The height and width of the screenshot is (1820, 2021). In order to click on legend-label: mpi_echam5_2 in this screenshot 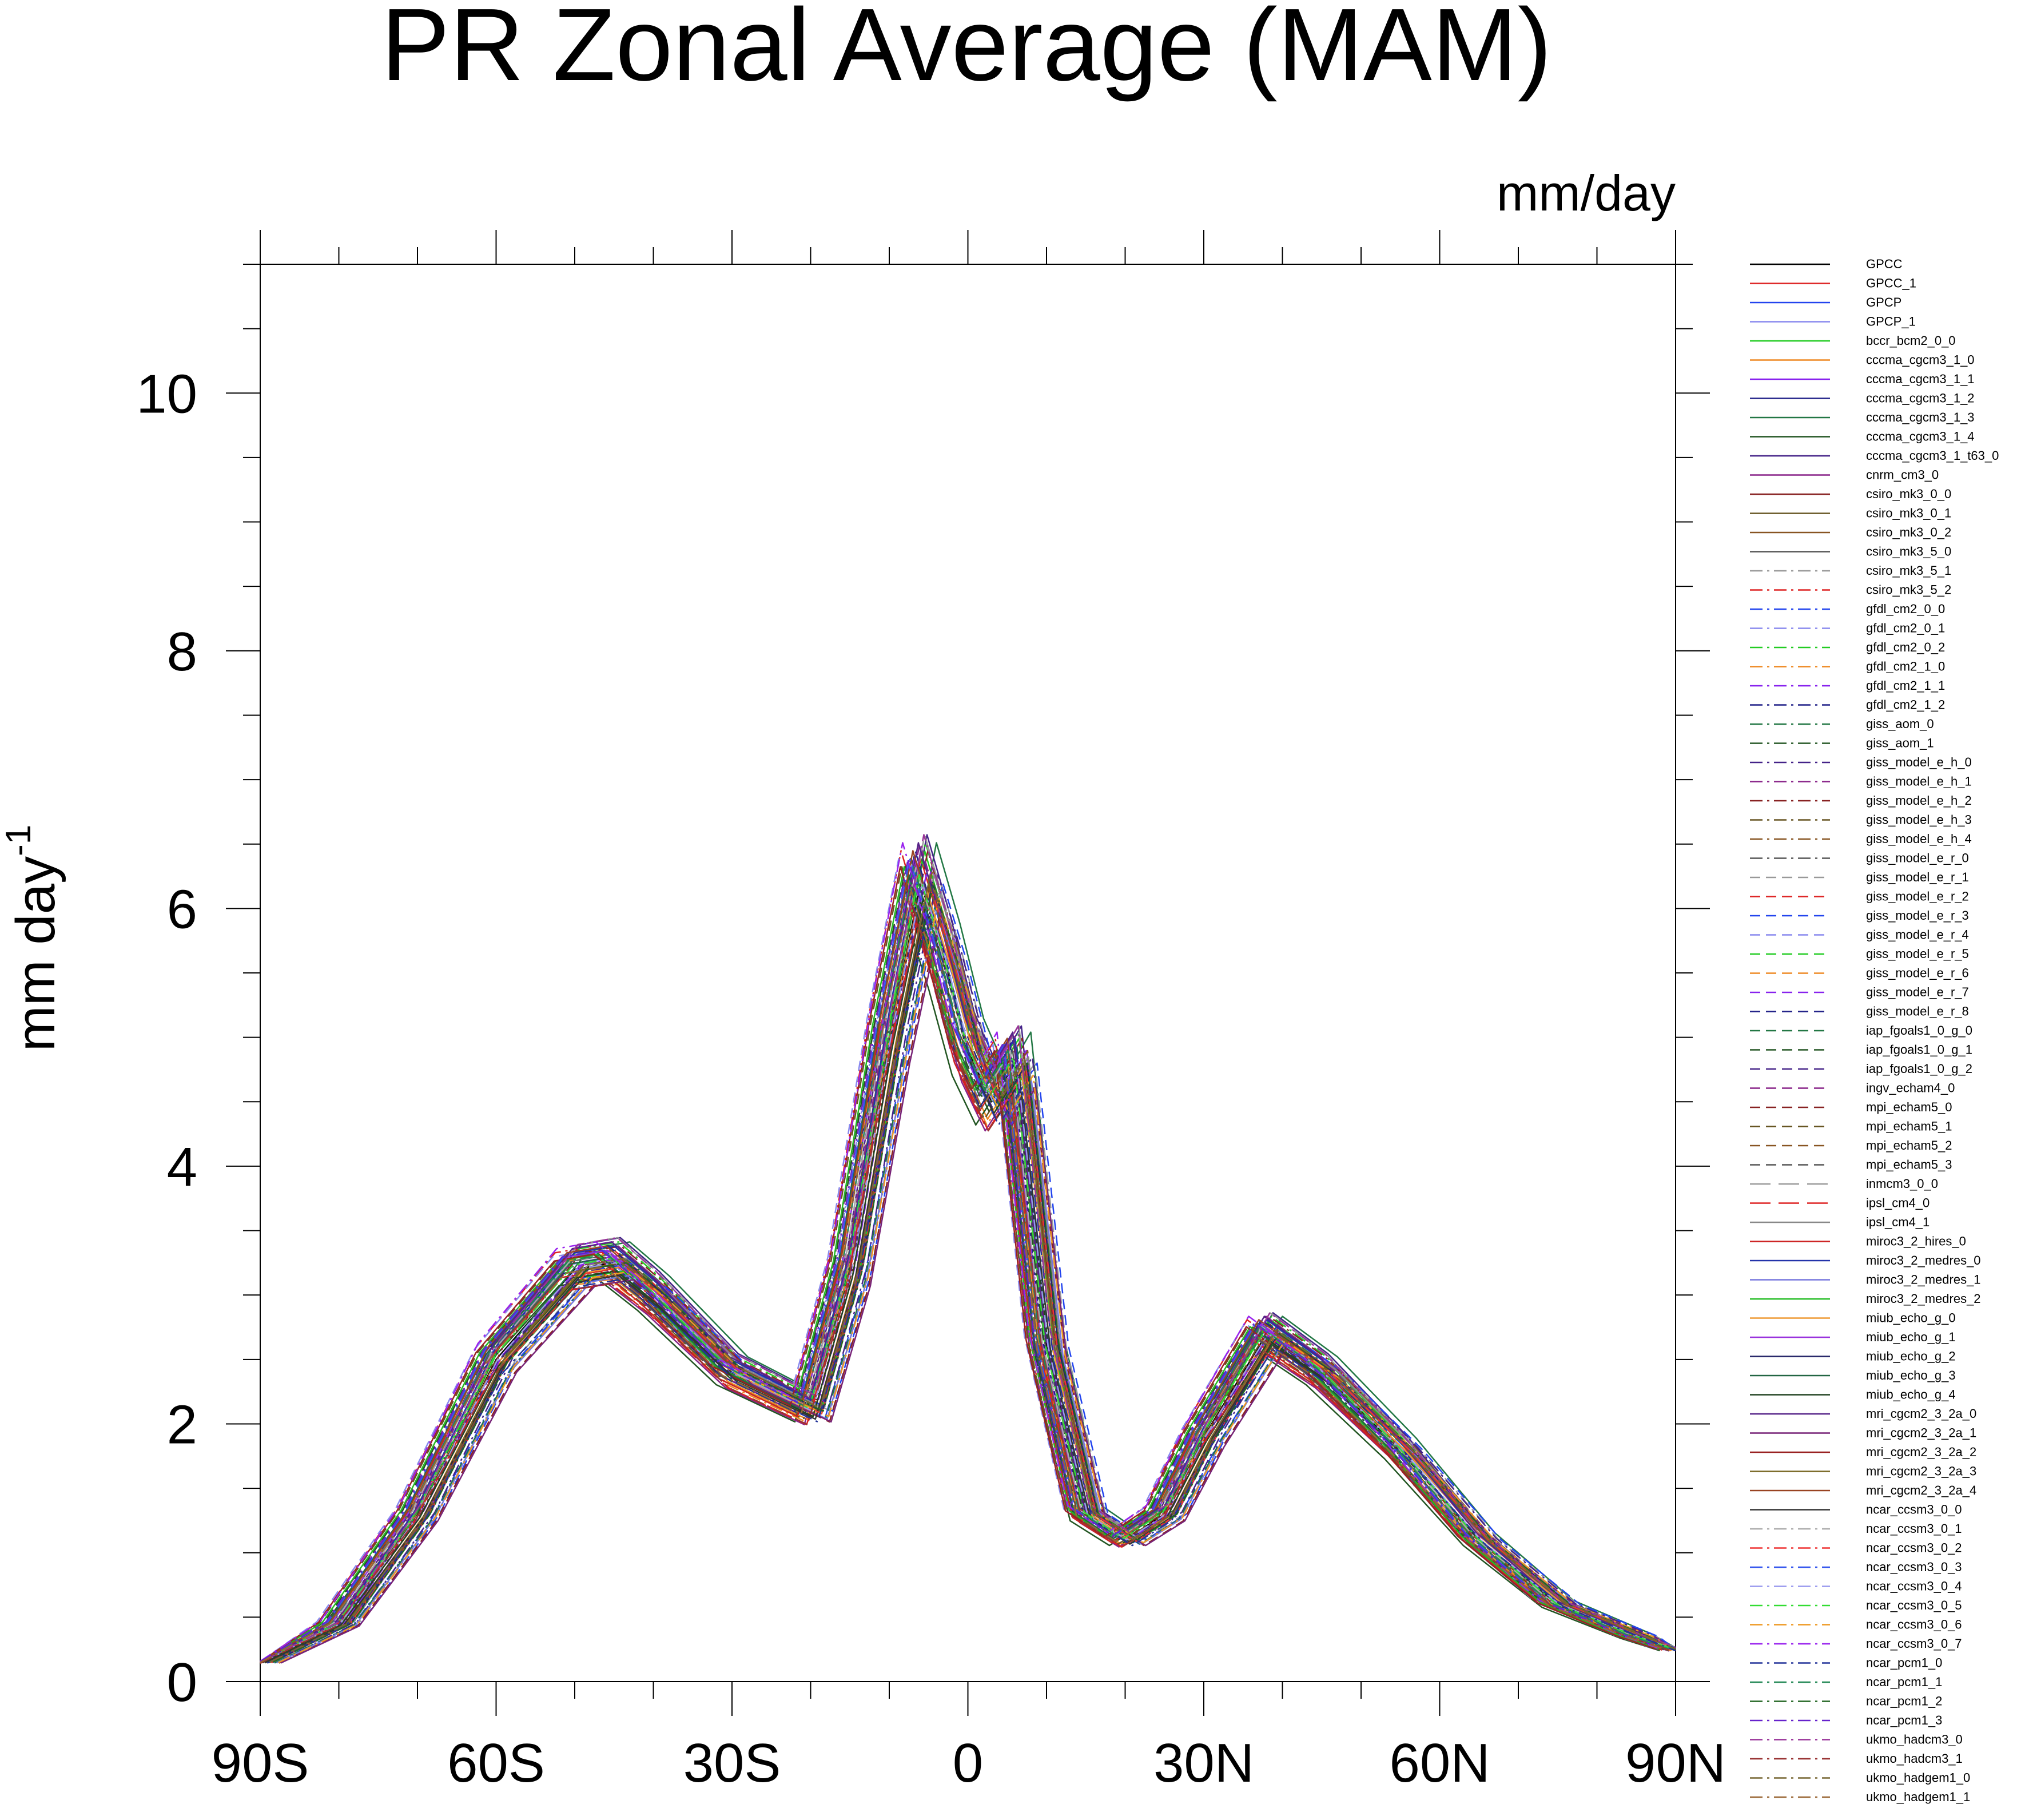, I will do `click(1909, 1145)`.